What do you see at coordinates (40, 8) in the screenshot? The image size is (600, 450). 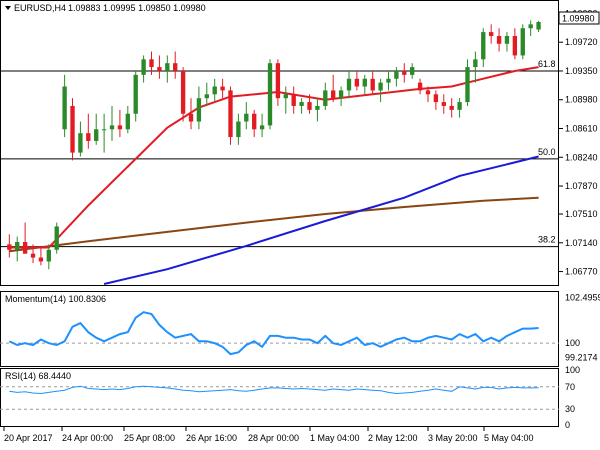 I see `symbol-label: EURUSD,H4` at bounding box center [40, 8].